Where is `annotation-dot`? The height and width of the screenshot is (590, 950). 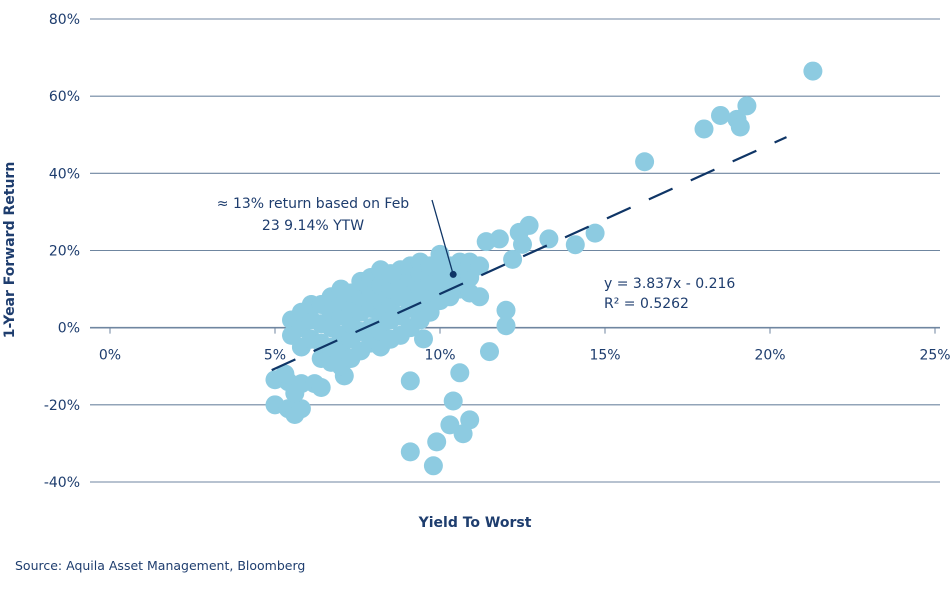
annotation-dot is located at coordinates (453, 274).